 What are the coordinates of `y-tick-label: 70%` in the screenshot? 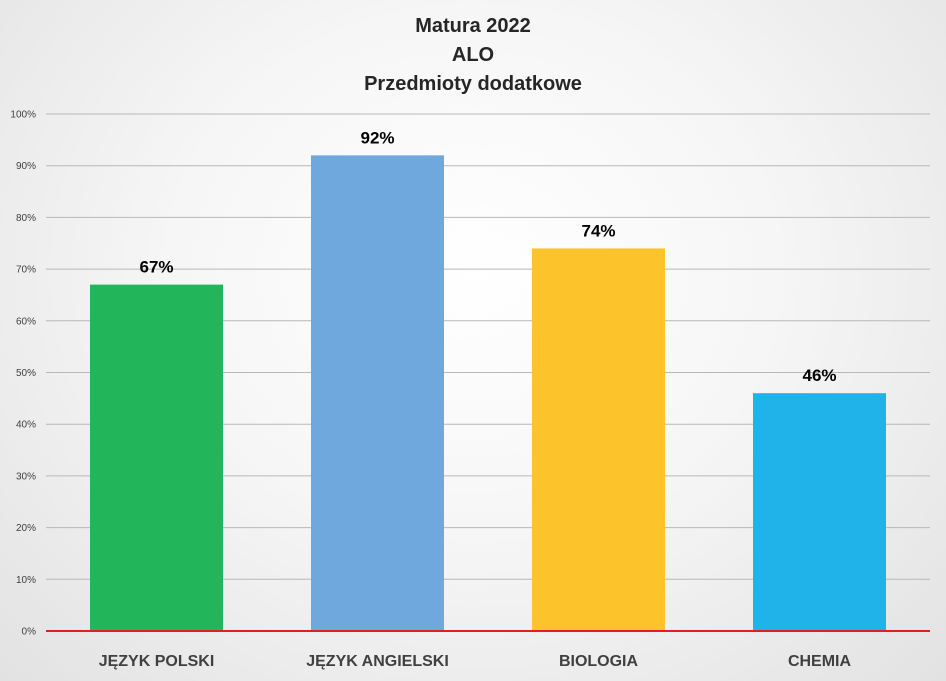 It's located at (26, 270).